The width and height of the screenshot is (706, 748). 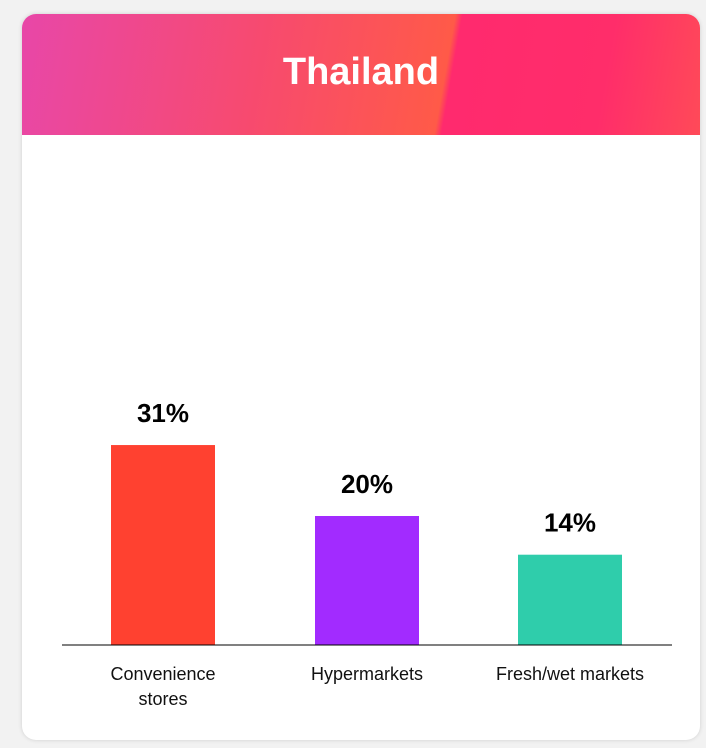 What do you see at coordinates (570, 523) in the screenshot?
I see `value-label: 14%` at bounding box center [570, 523].